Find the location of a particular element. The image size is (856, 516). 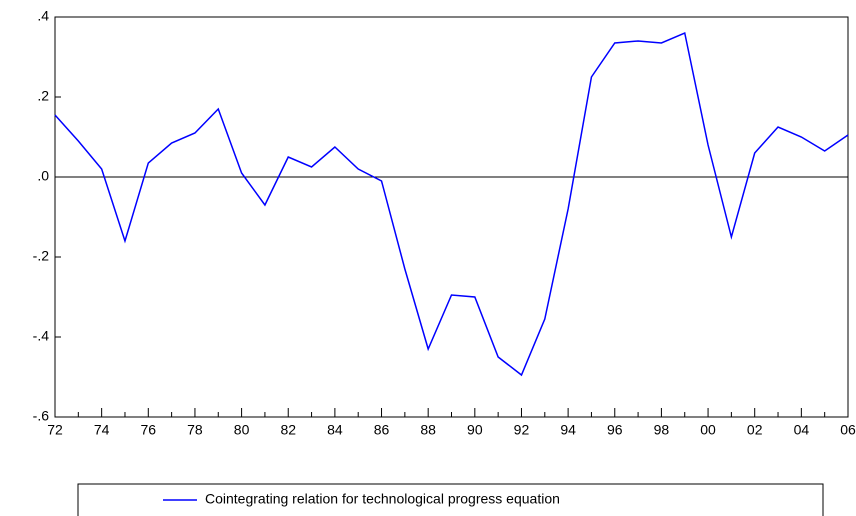

x-tick-label: 78 is located at coordinates (195, 430).